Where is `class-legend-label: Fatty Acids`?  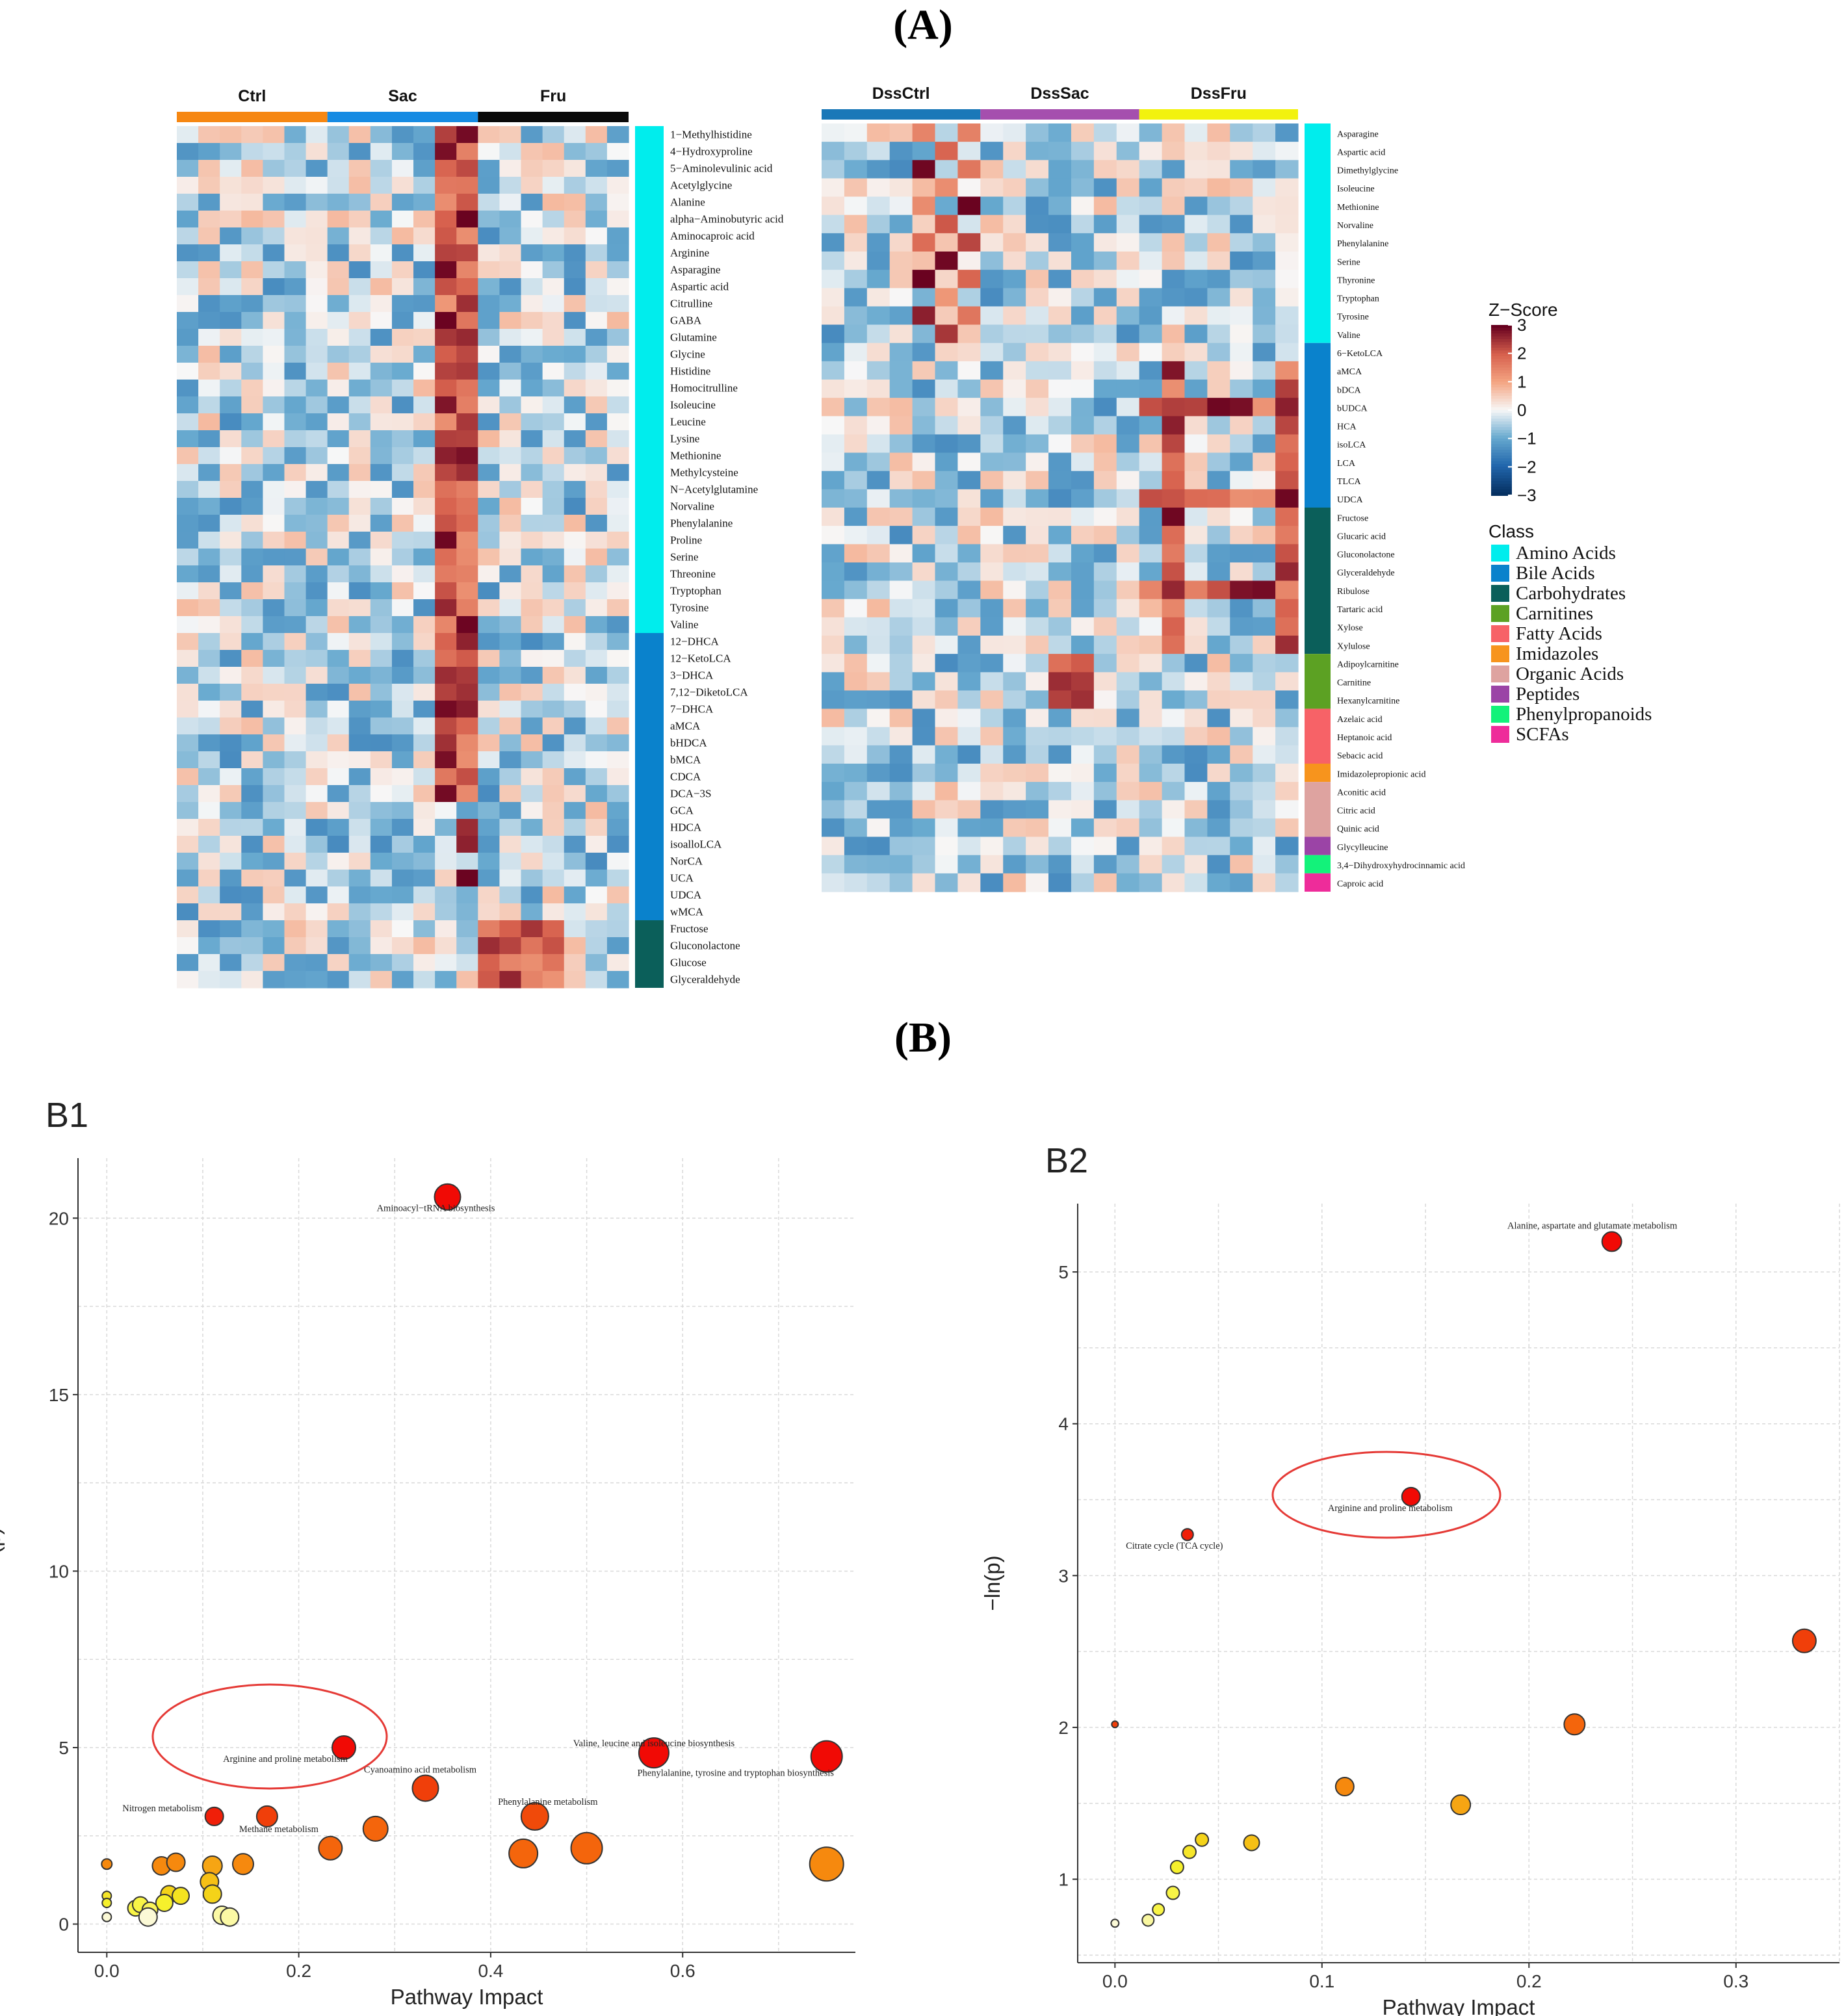 class-legend-label: Fatty Acids is located at coordinates (1559, 633).